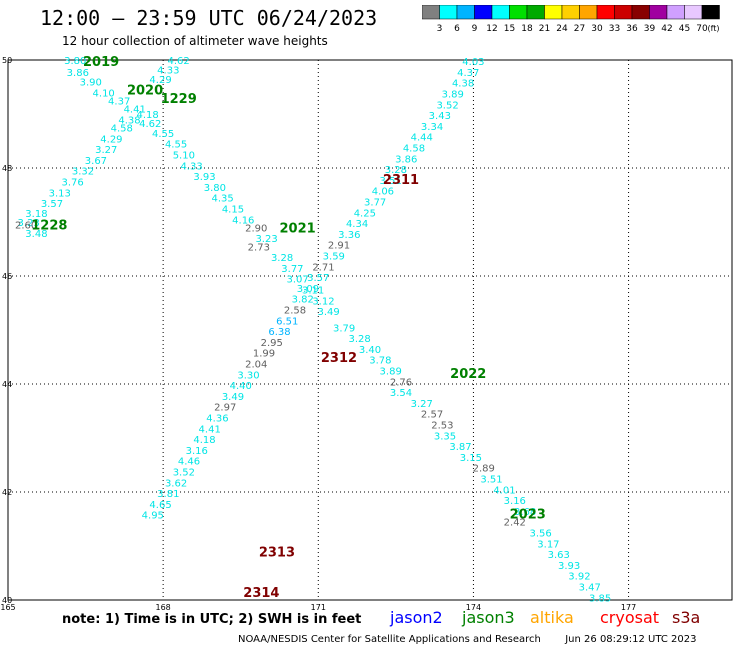  I want to click on track-label: 2311, so click(401, 180).